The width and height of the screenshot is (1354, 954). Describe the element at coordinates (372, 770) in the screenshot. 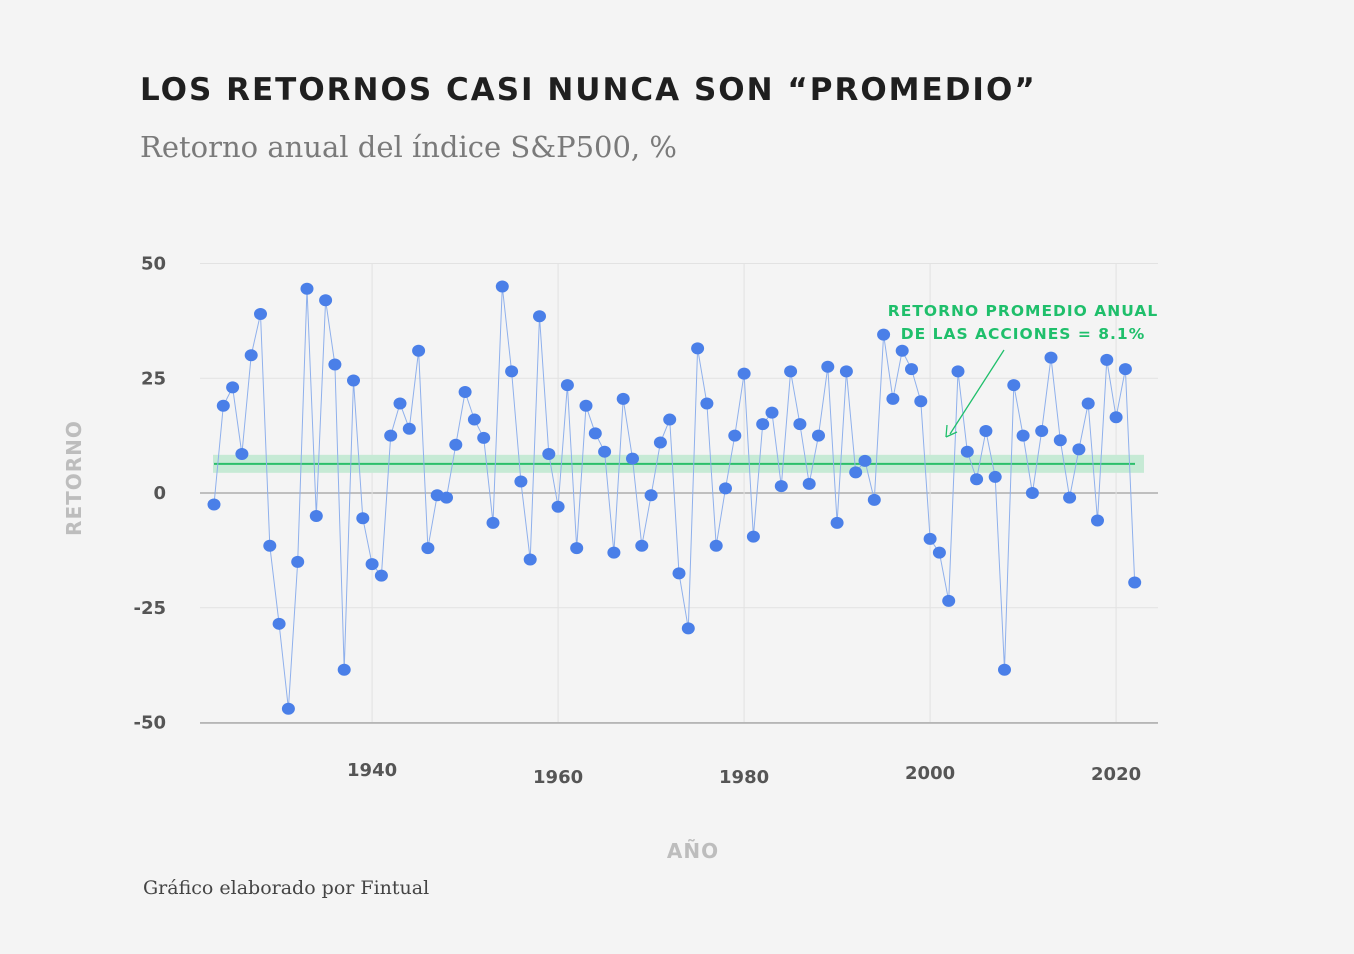

I see `x-tick-label: 1940` at that location.